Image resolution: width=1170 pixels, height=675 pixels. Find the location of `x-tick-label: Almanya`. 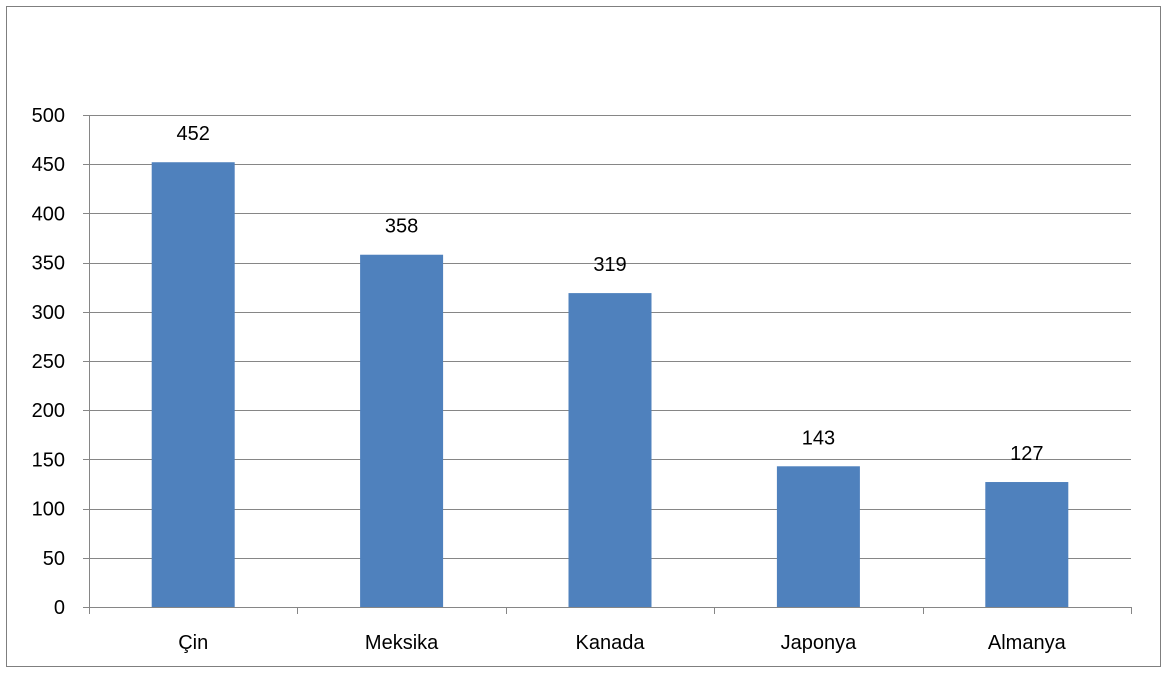

x-tick-label: Almanya is located at coordinates (1027, 643).